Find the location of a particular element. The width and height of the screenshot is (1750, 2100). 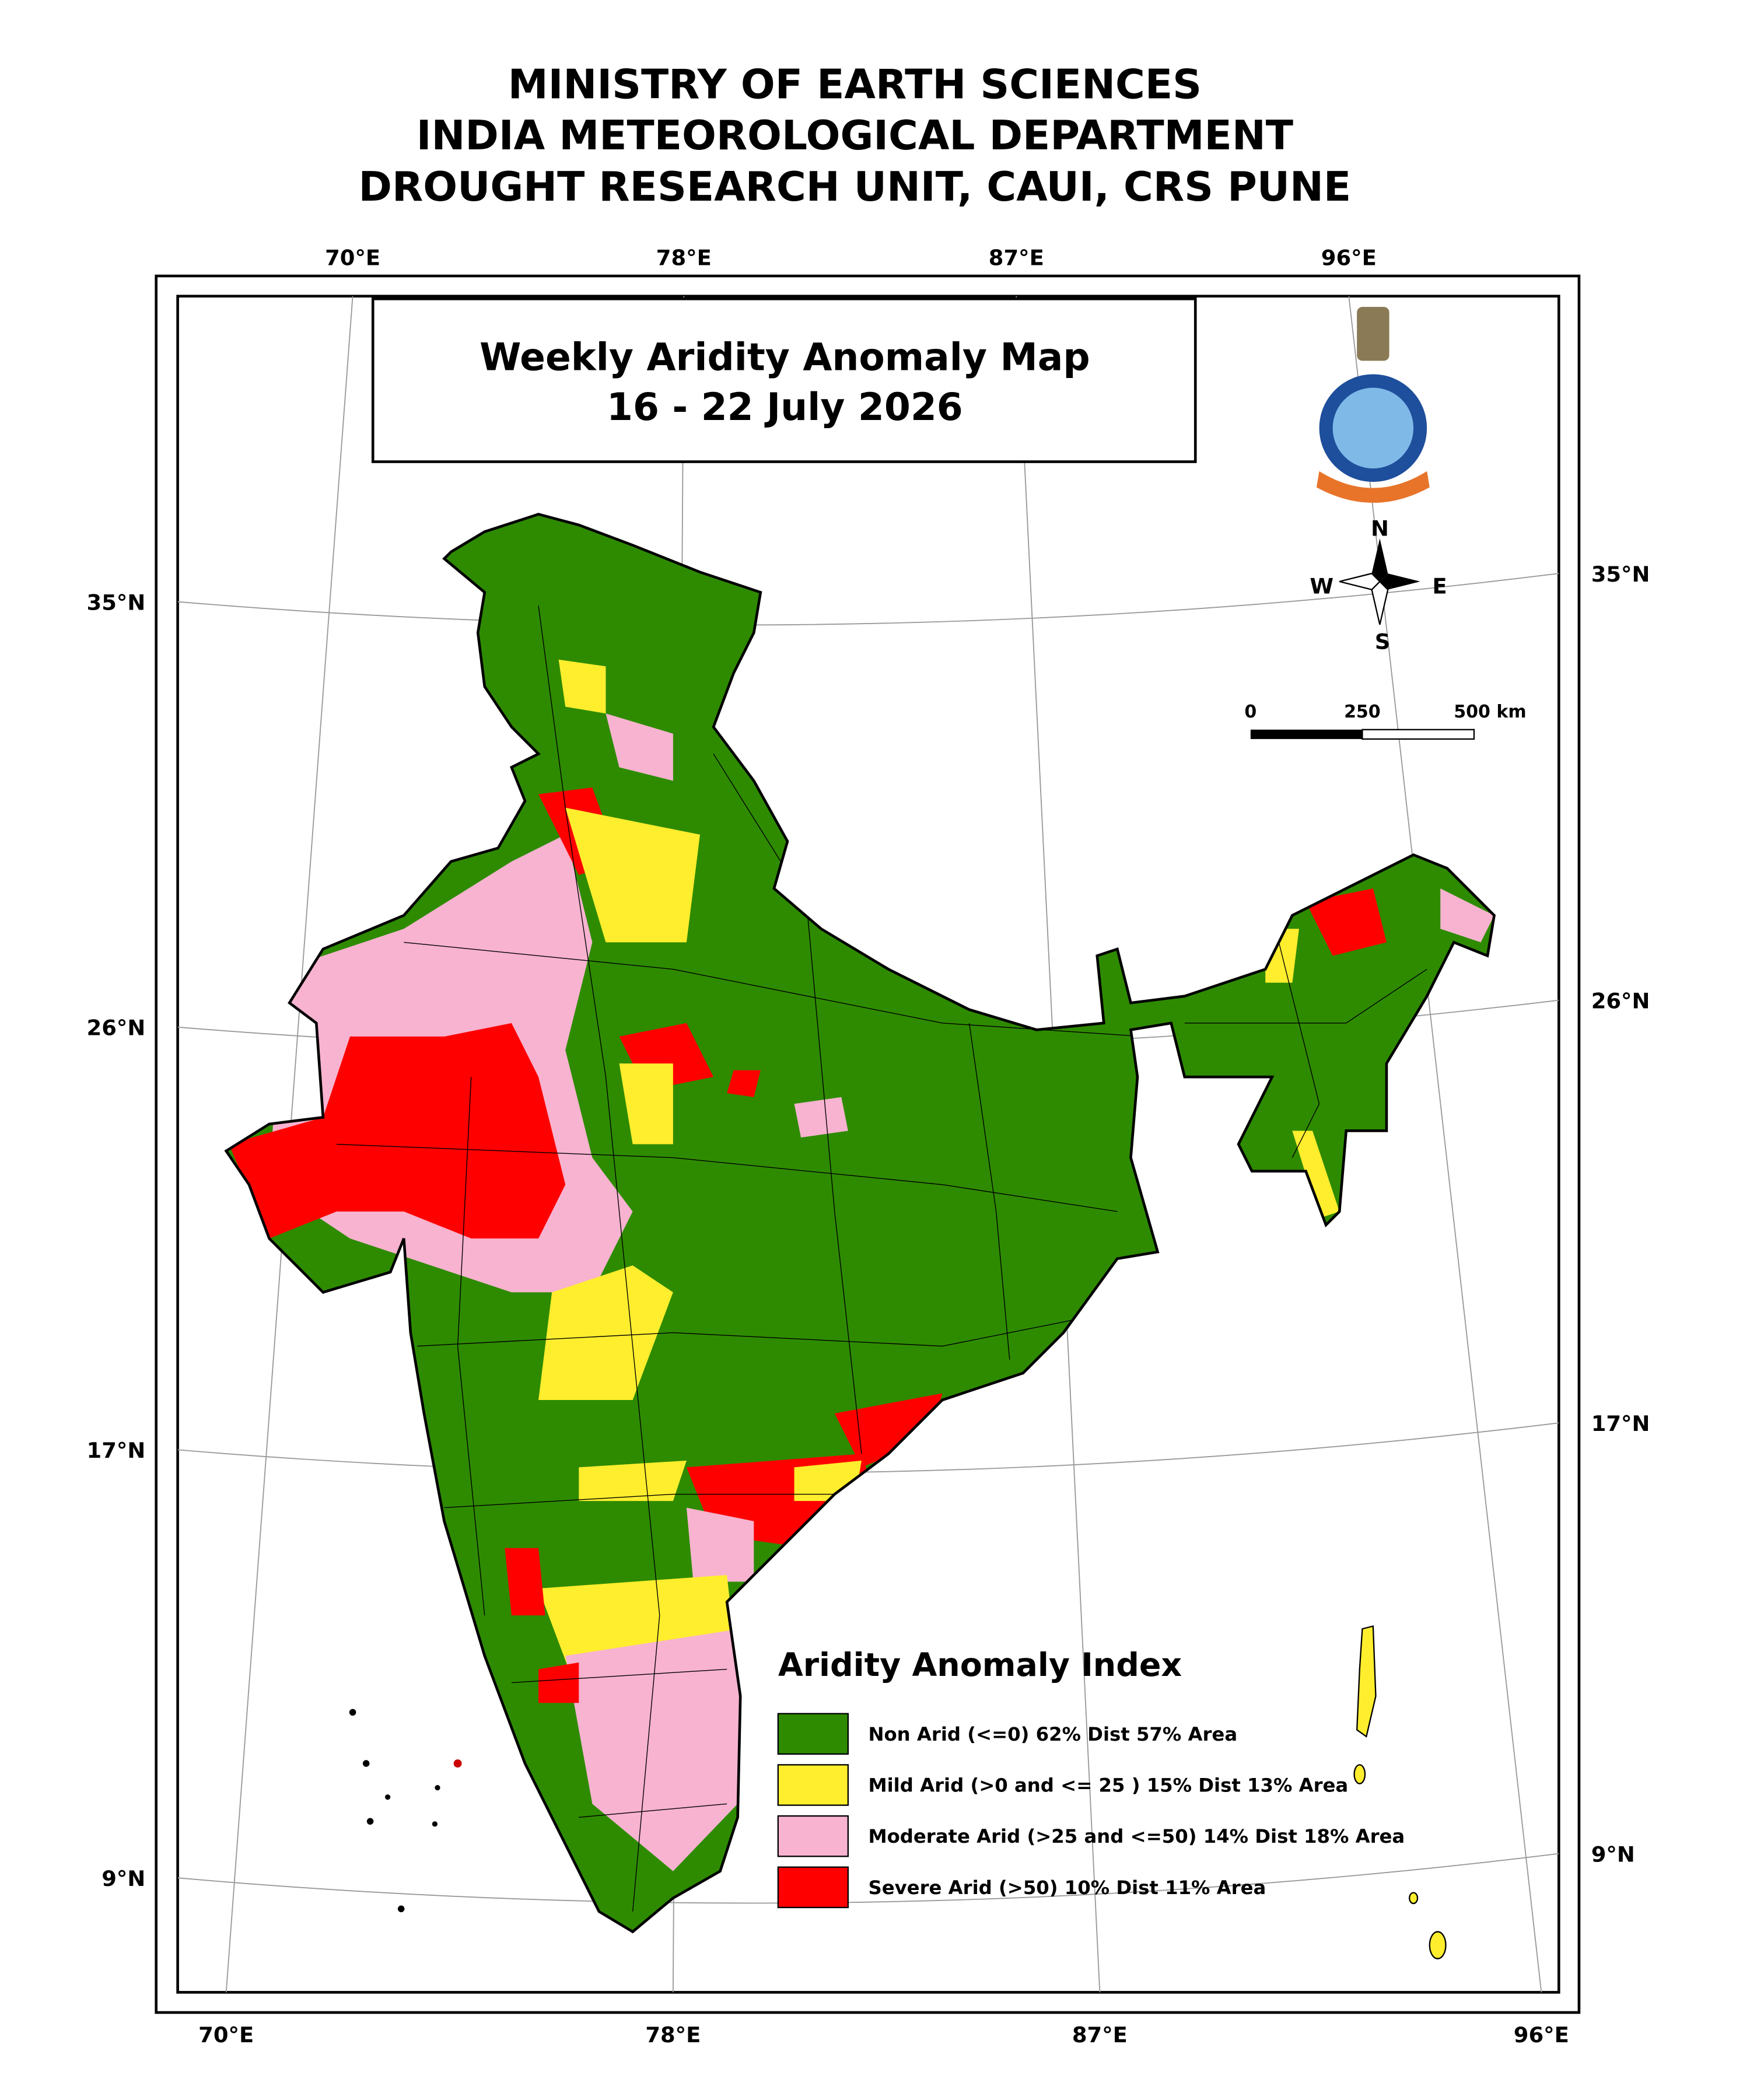

legend-label: Non Arid (<=0) 62% Dist 57% Area is located at coordinates (1052, 1734).